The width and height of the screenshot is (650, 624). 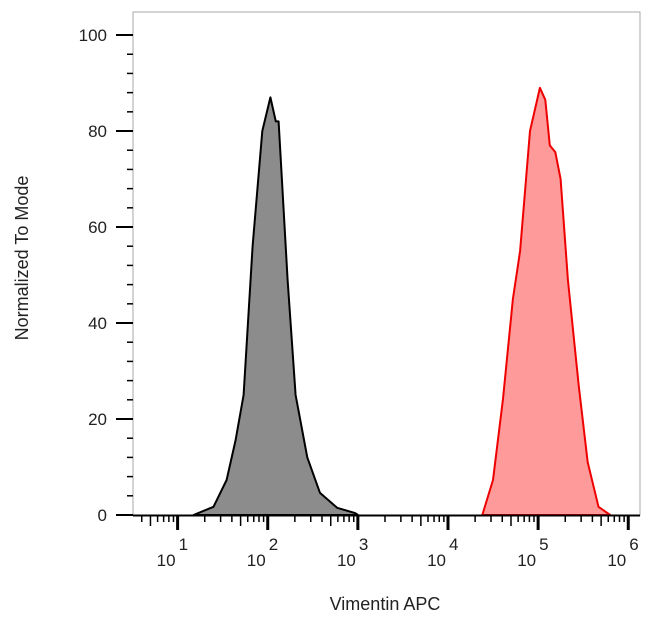 I want to click on x-tick-label-exponent: 5, so click(x=543, y=544).